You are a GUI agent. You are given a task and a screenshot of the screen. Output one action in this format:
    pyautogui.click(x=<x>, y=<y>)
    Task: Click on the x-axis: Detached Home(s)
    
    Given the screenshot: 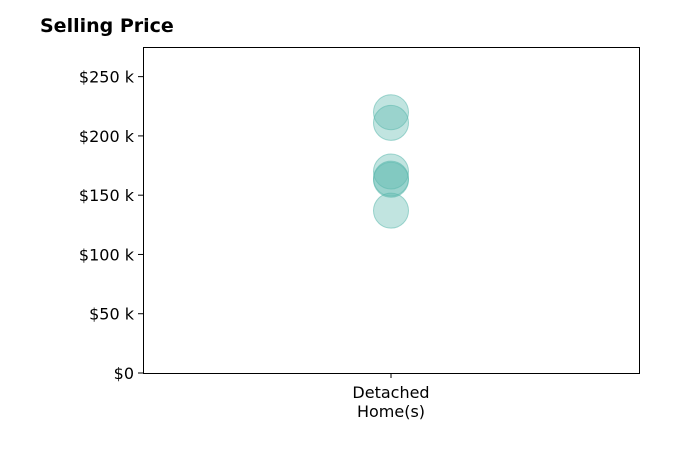 What is the action you would take?
    pyautogui.click(x=391, y=397)
    